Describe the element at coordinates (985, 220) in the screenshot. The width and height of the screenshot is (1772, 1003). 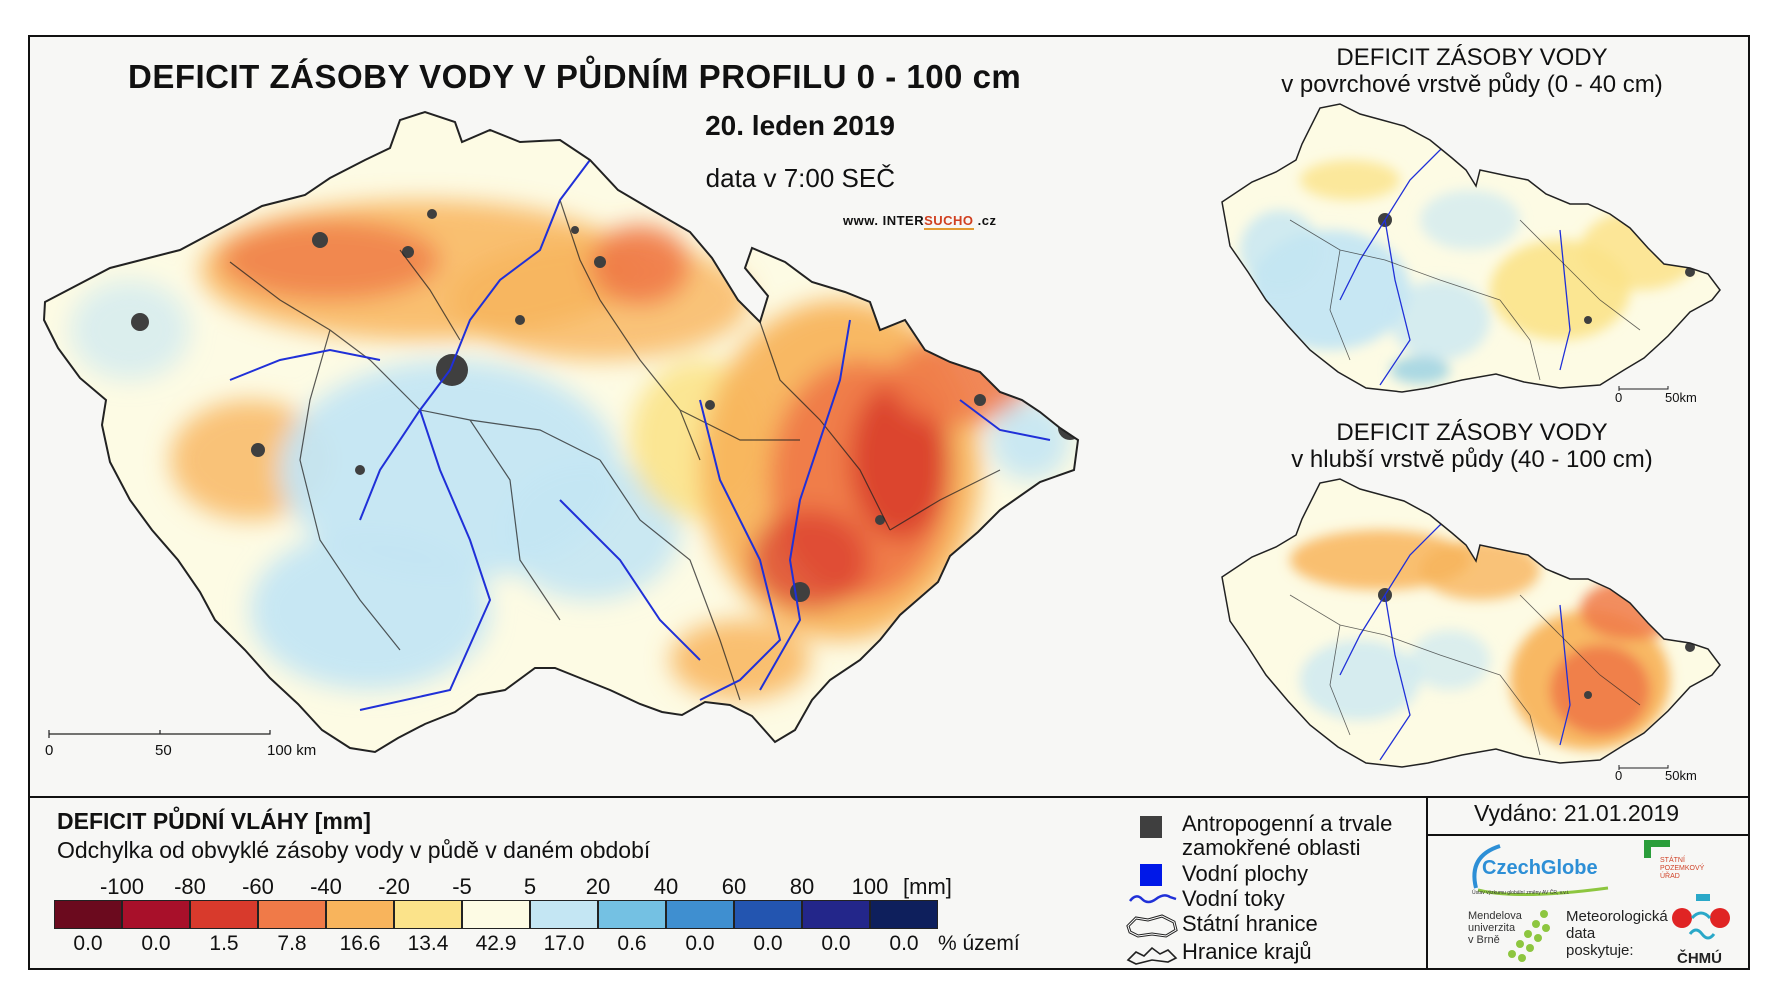
I see `website-suffix: .cz` at that location.